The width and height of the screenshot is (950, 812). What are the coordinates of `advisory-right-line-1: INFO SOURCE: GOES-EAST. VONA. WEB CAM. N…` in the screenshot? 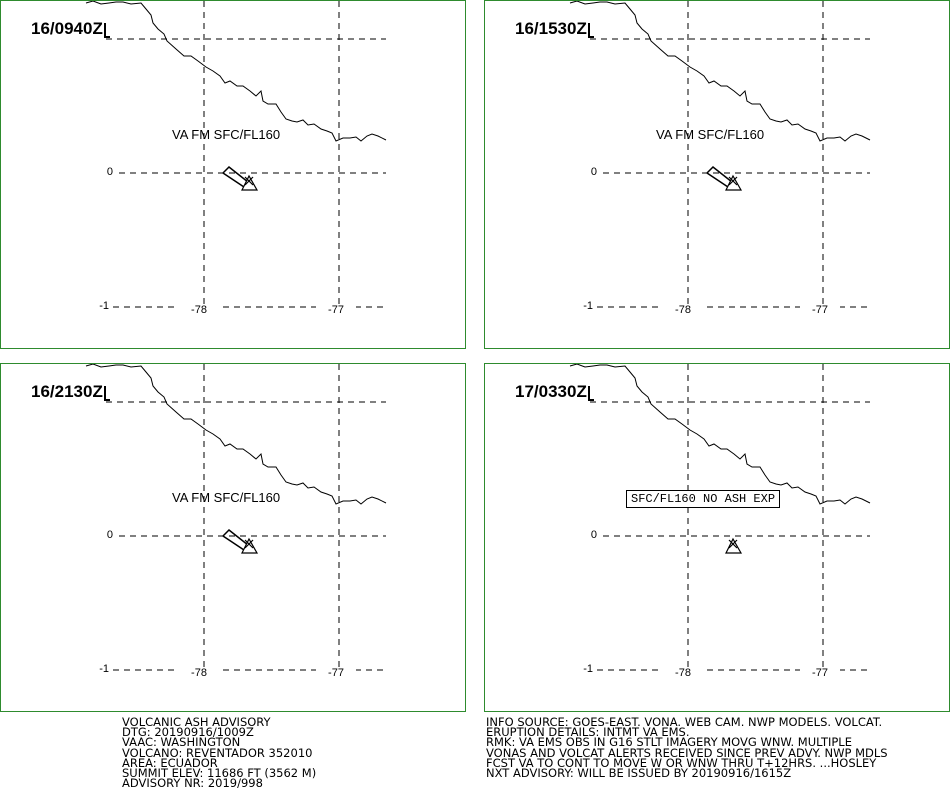 It's located at (684, 722).